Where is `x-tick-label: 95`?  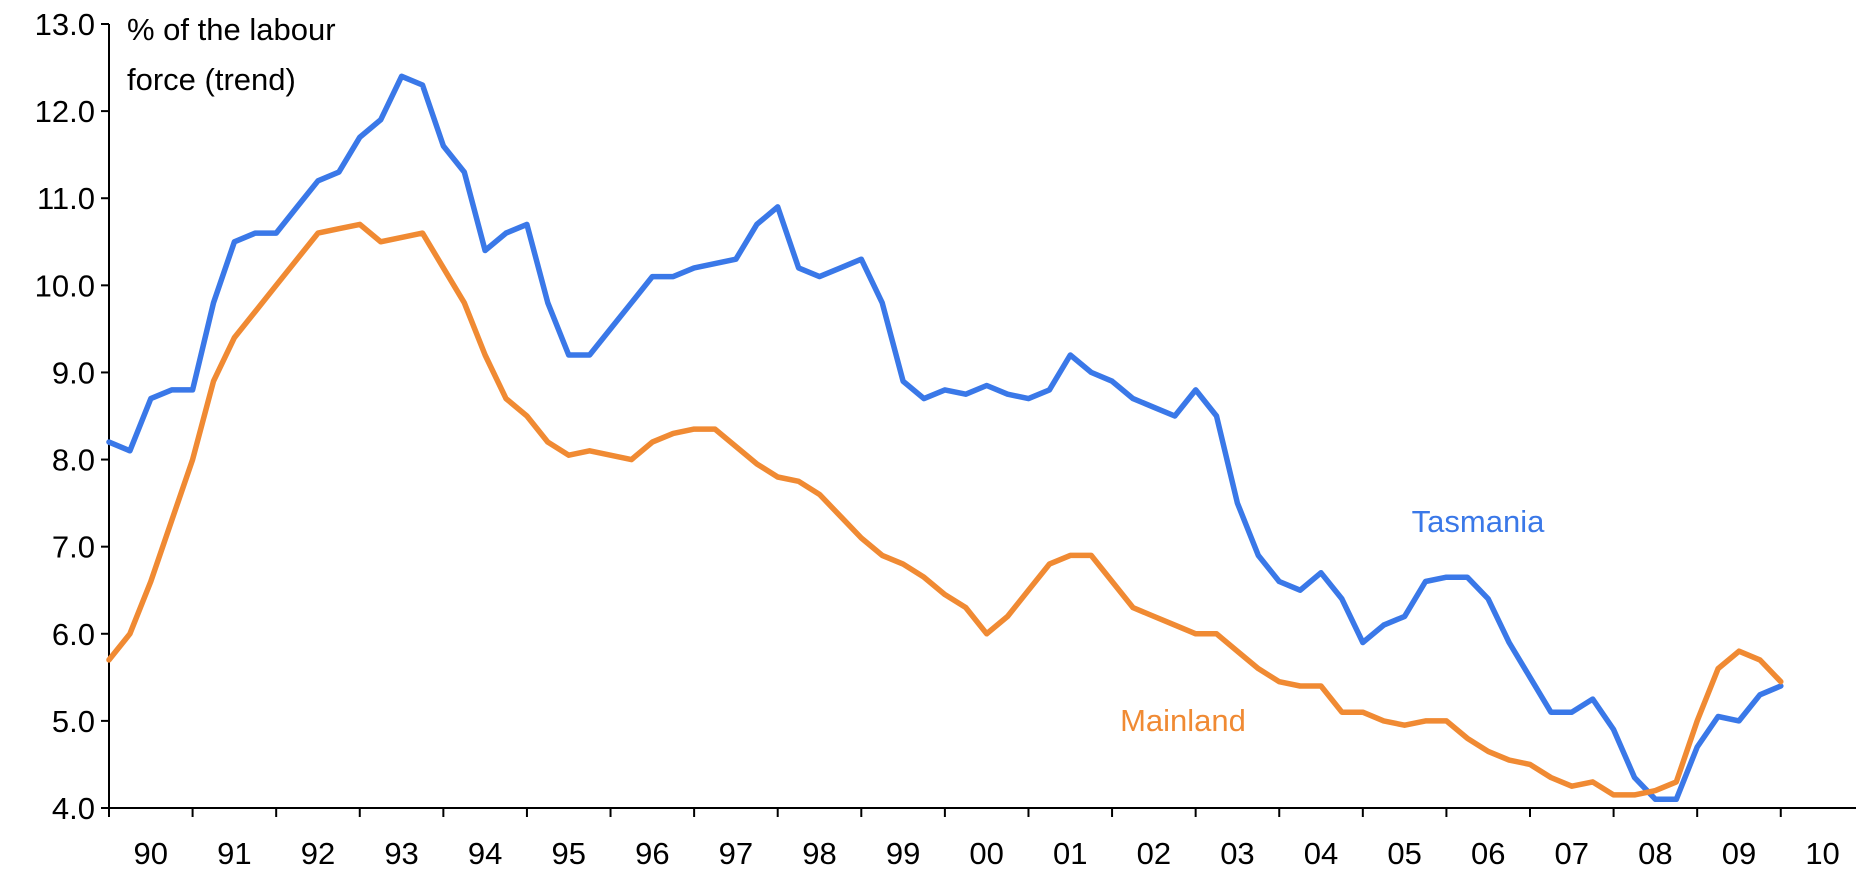
x-tick-label: 95 is located at coordinates (568, 853).